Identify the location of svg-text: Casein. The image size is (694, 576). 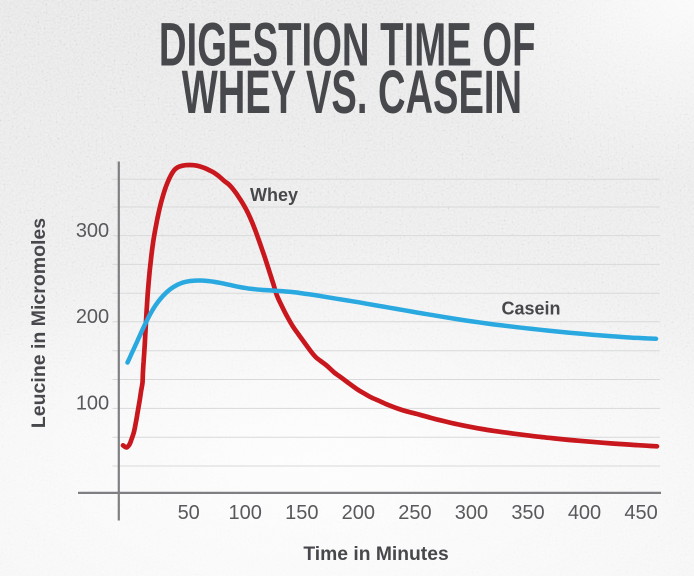
(531, 308).